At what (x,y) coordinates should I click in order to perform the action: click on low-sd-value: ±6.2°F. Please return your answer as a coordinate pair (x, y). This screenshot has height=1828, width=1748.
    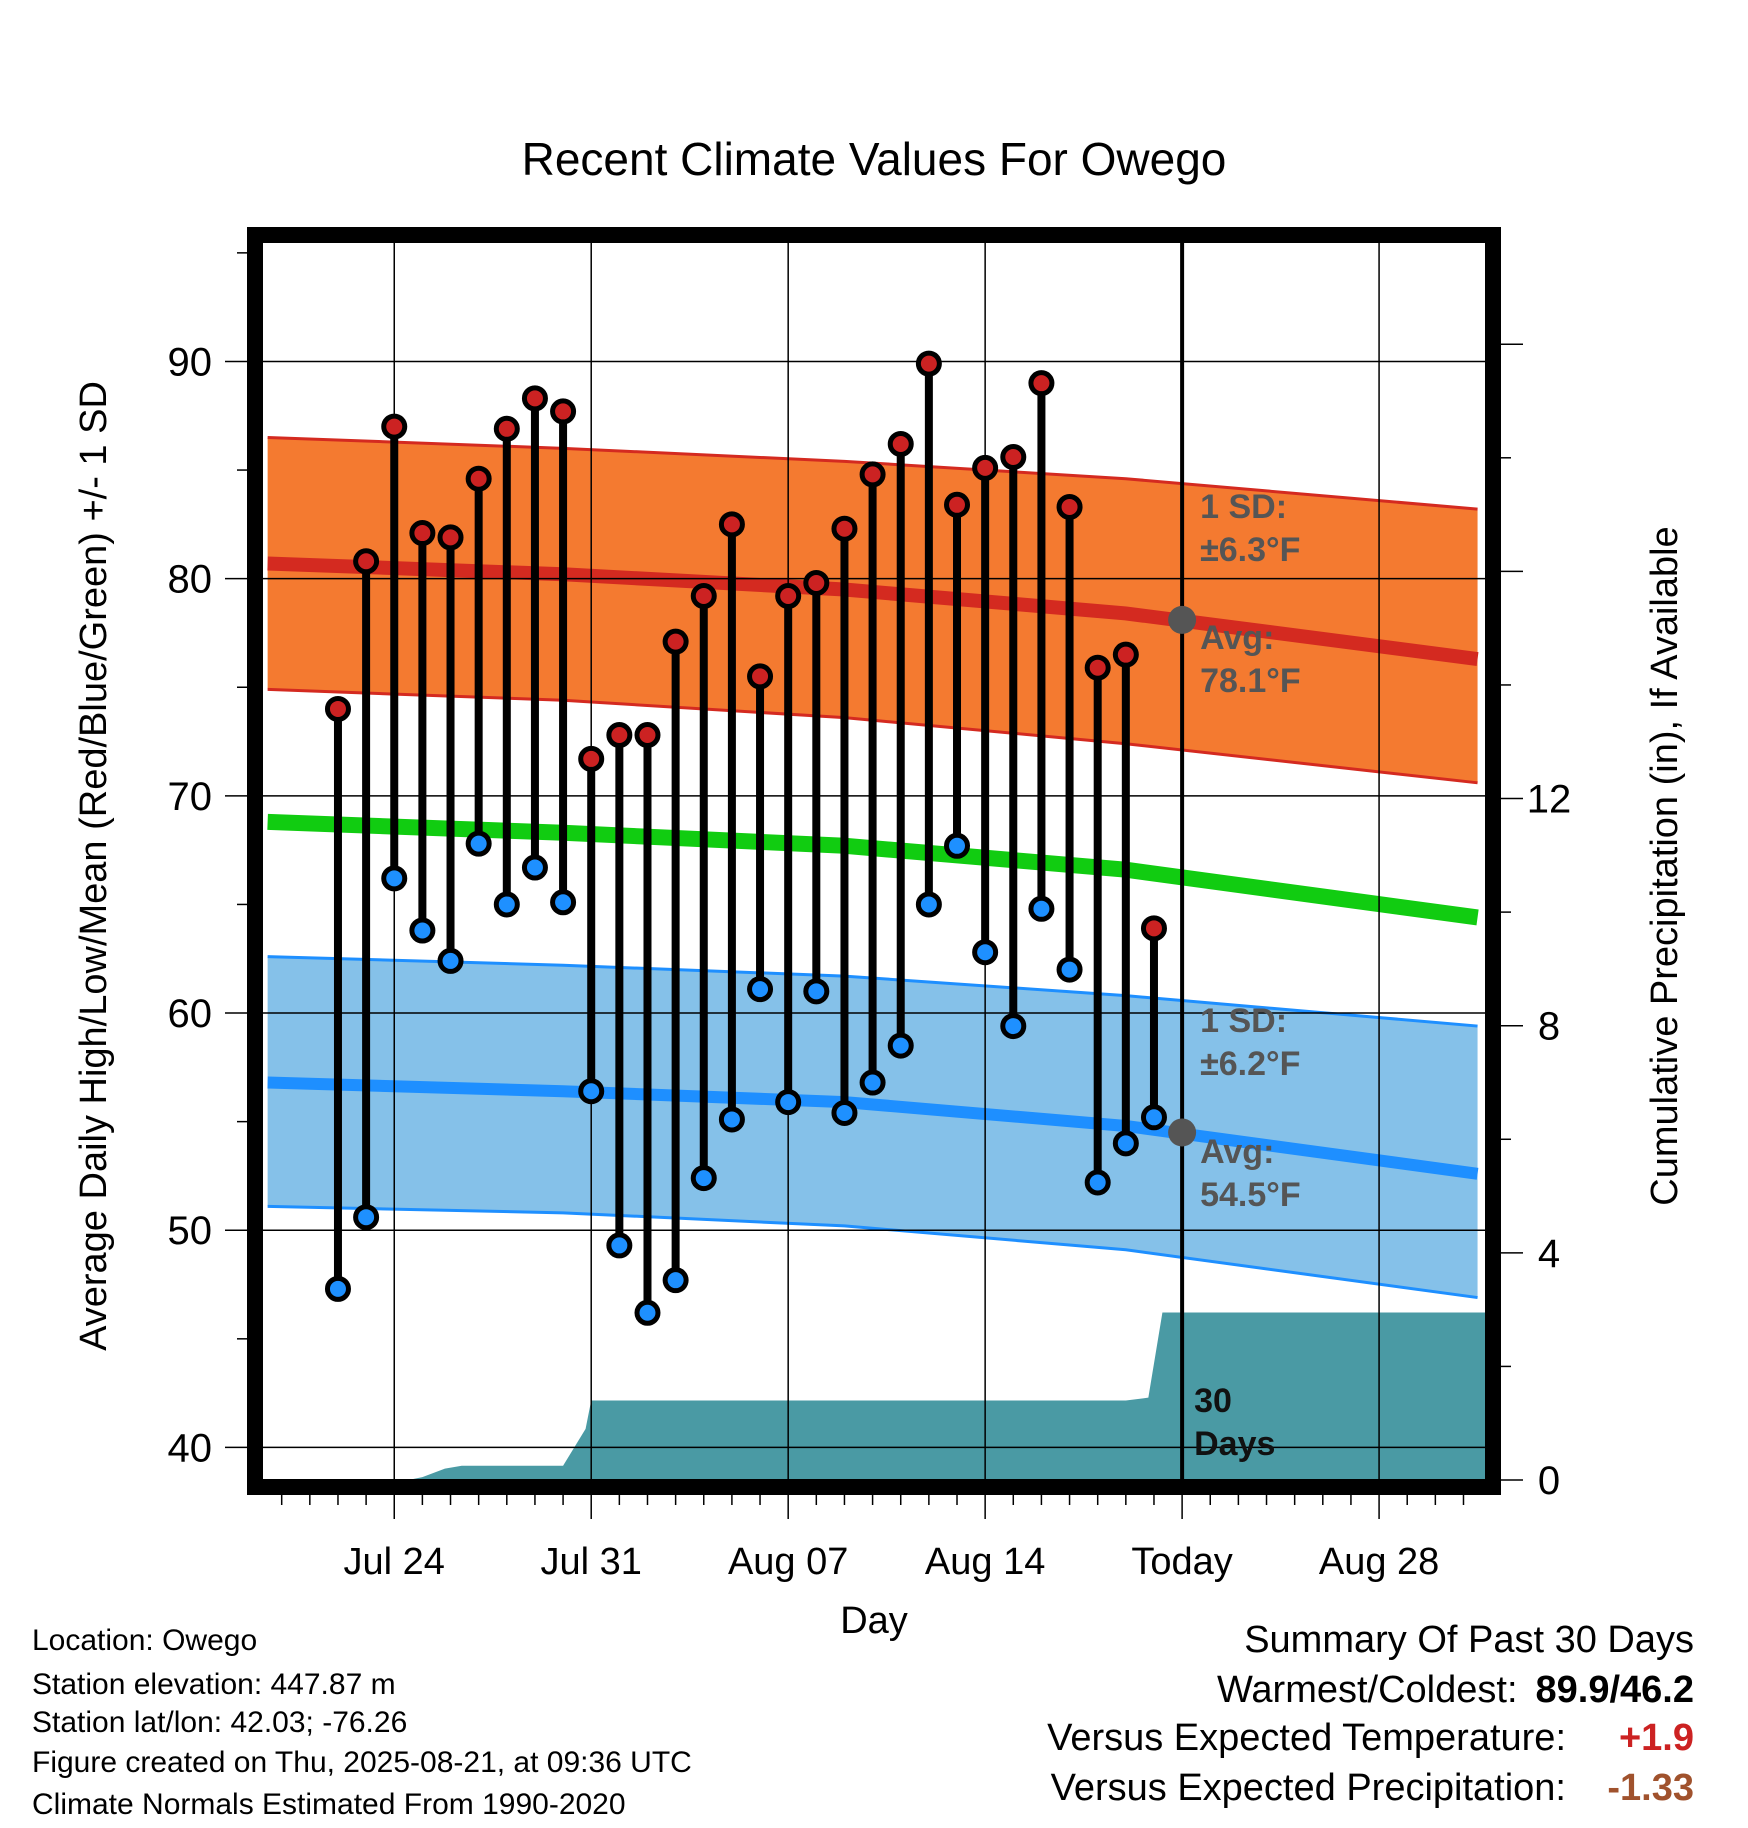
    Looking at the image, I should click on (1250, 1064).